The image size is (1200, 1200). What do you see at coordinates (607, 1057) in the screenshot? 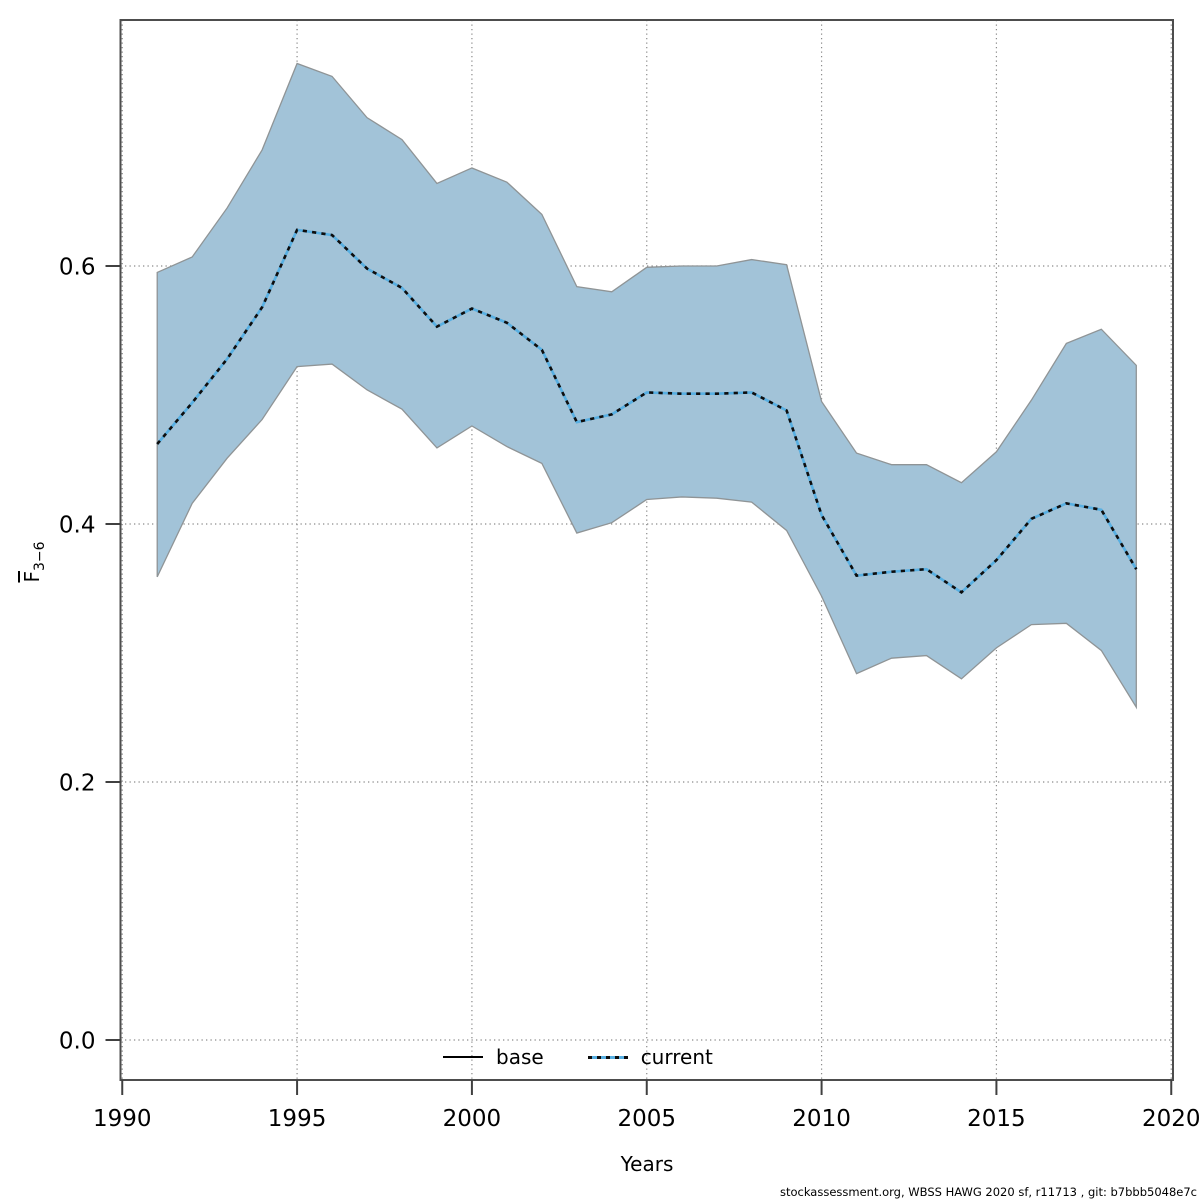
I see `legend-line-sample-current` at bounding box center [607, 1057].